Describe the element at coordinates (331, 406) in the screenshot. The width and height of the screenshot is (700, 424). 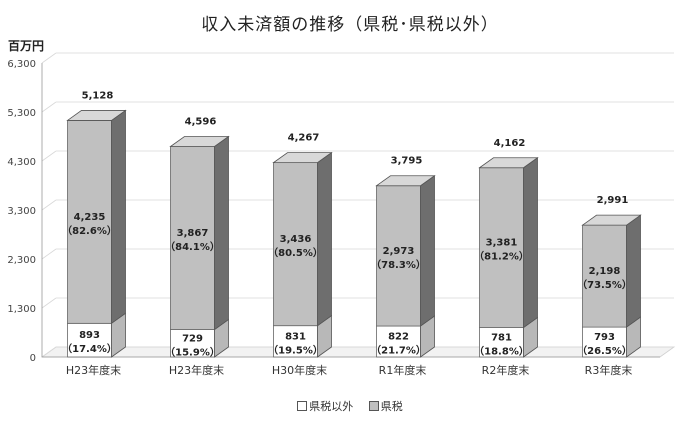
I see `legend-label-non-tax: 県税以外` at that location.